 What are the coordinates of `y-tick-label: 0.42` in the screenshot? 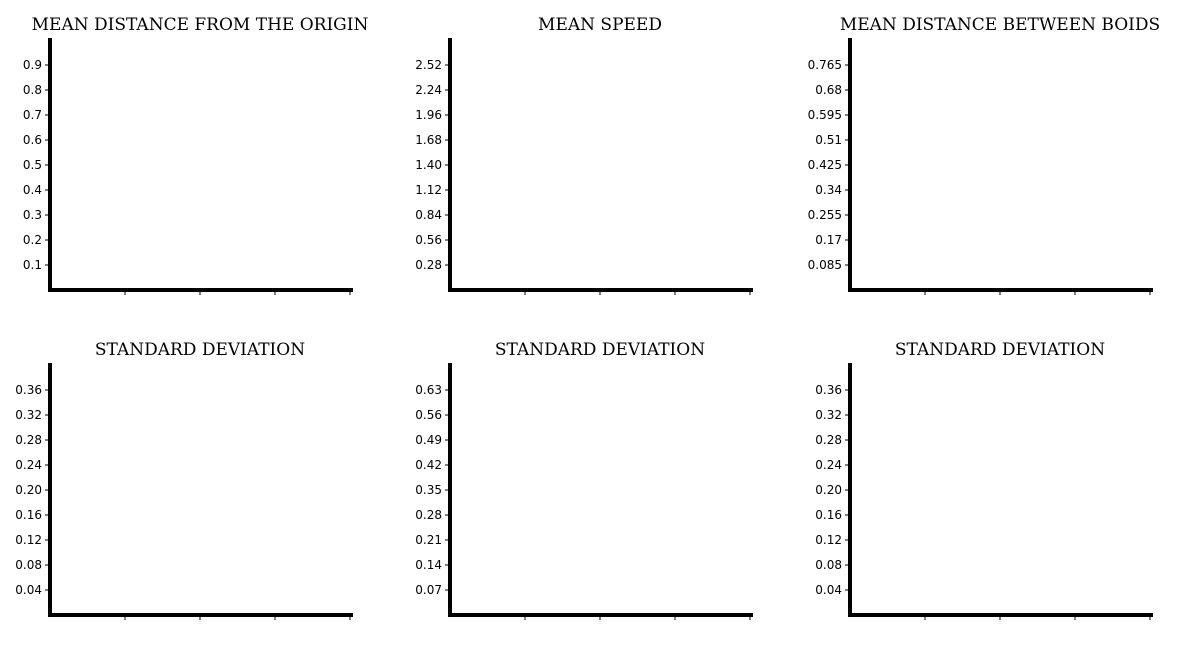 It's located at (428, 465).